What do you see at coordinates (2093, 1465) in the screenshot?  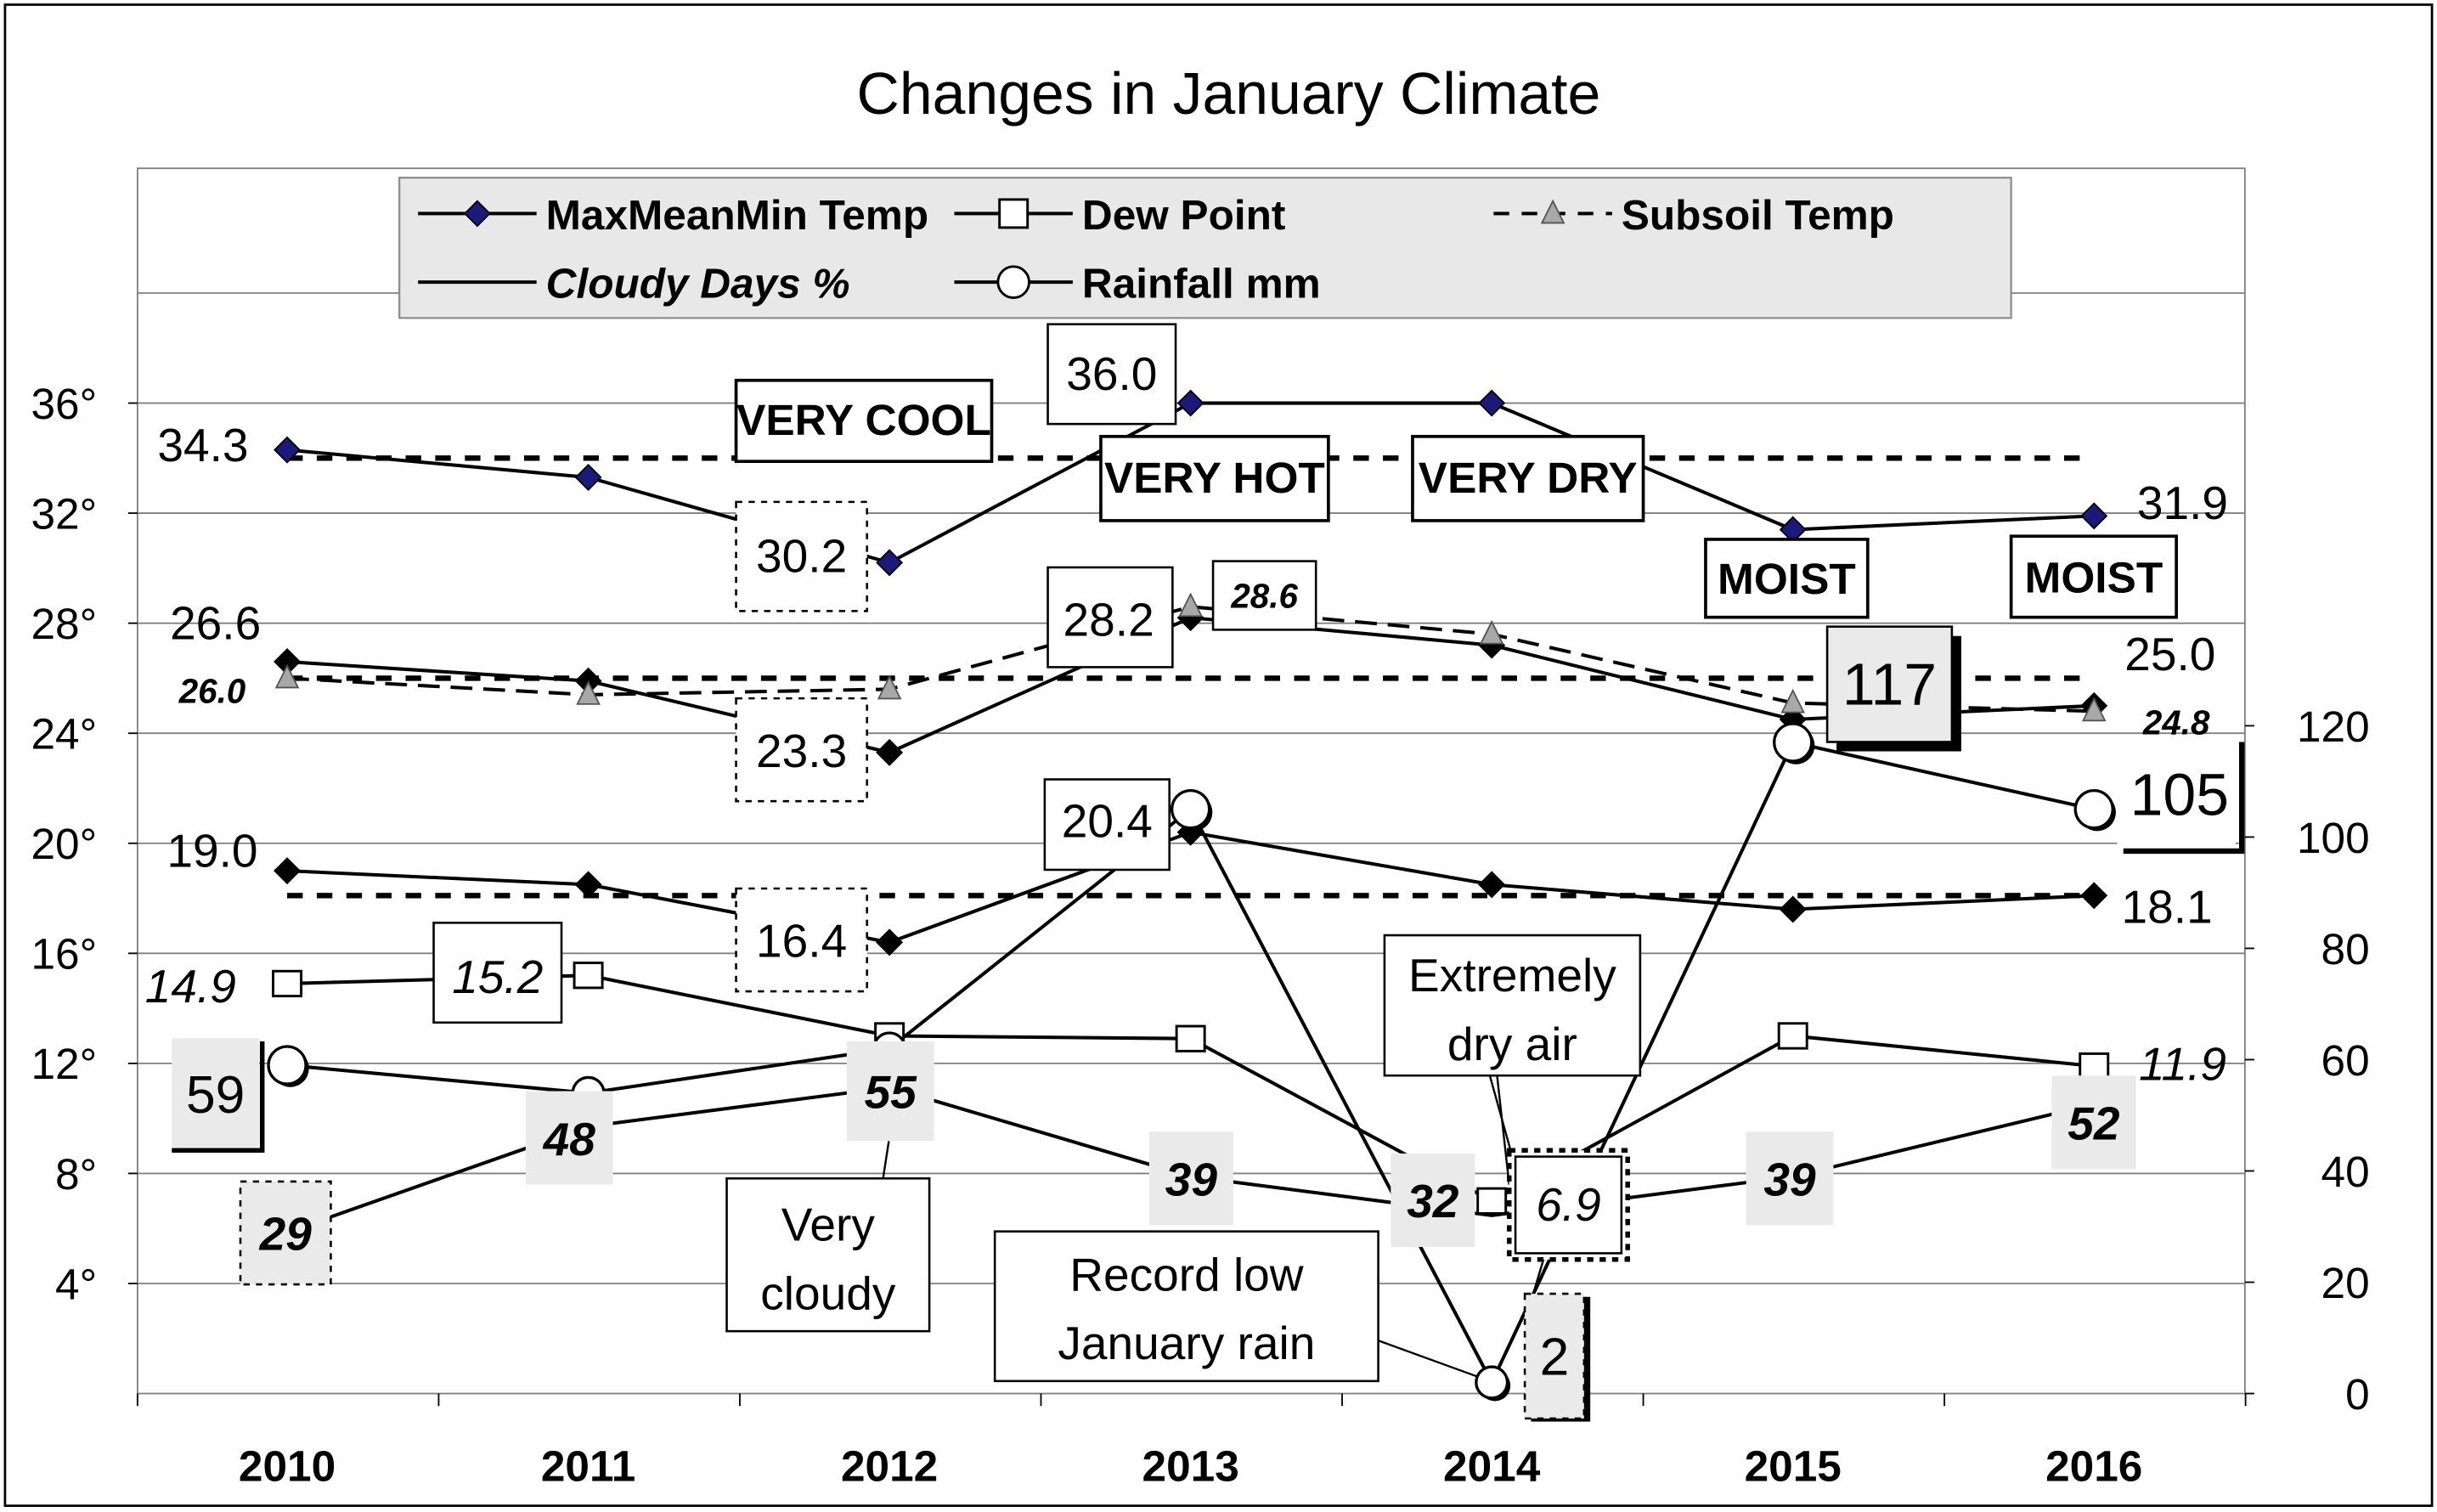 I see `x-tick-label: 2016` at bounding box center [2093, 1465].